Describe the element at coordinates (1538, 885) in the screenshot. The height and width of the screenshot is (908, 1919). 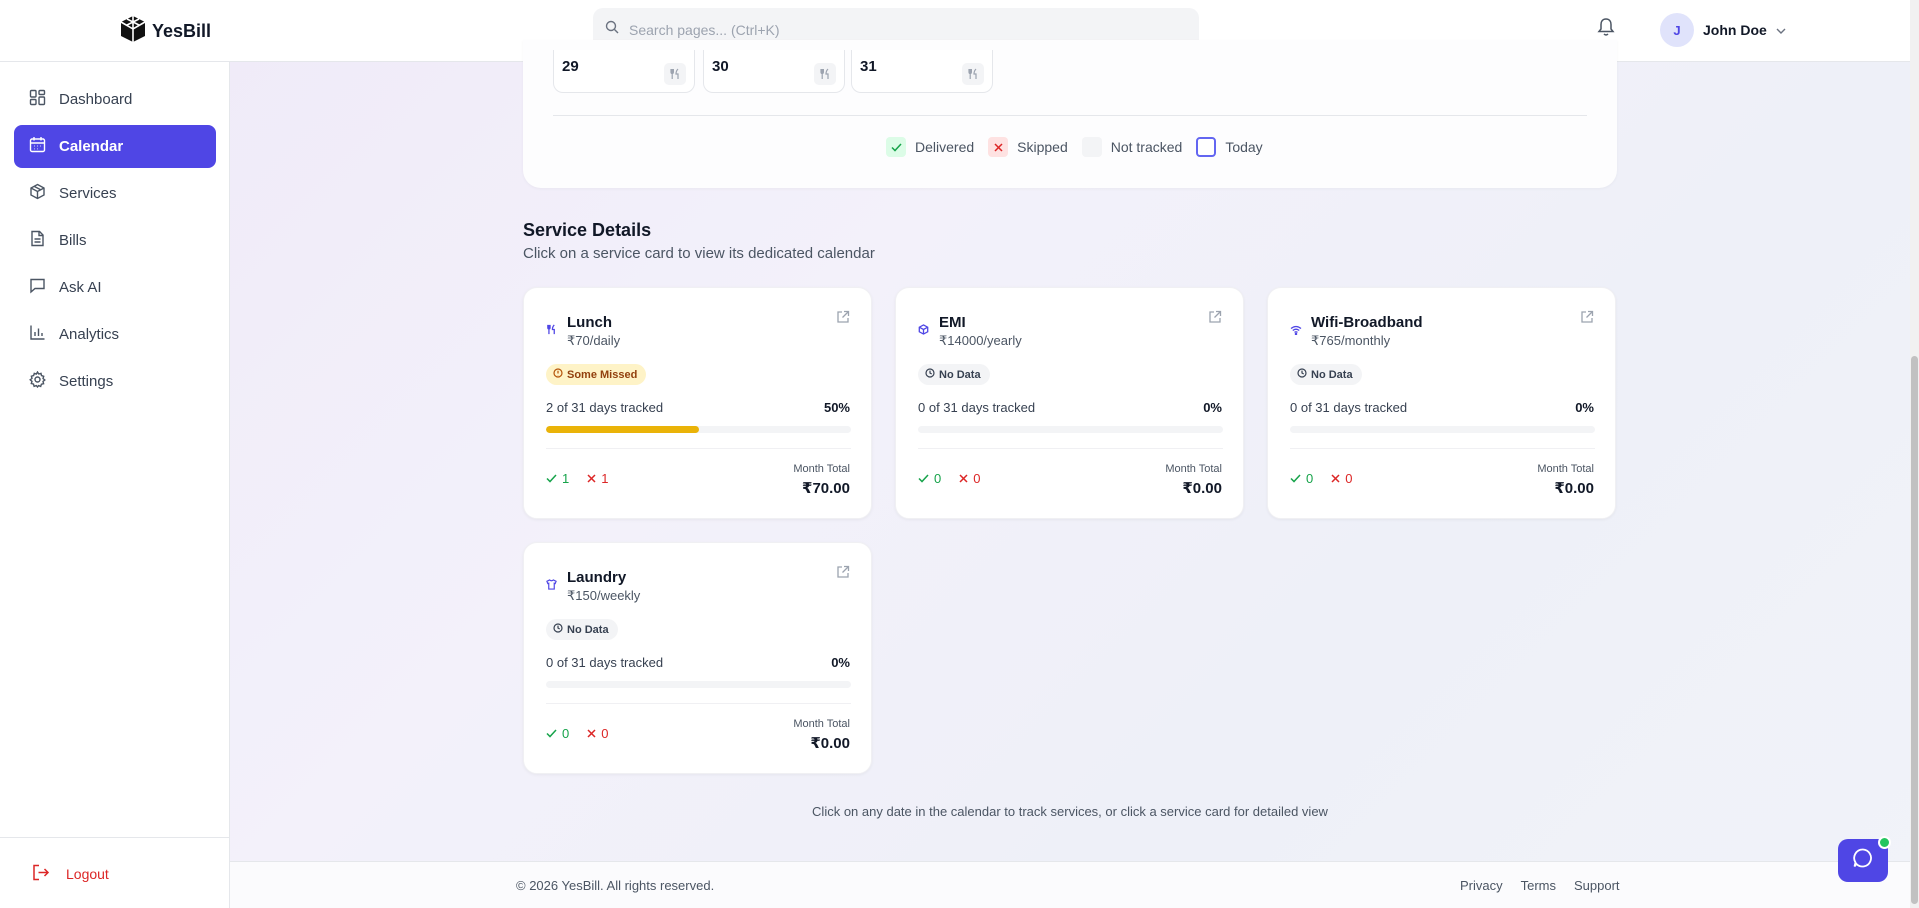
I see `footer-link-terms: Terms` at that location.